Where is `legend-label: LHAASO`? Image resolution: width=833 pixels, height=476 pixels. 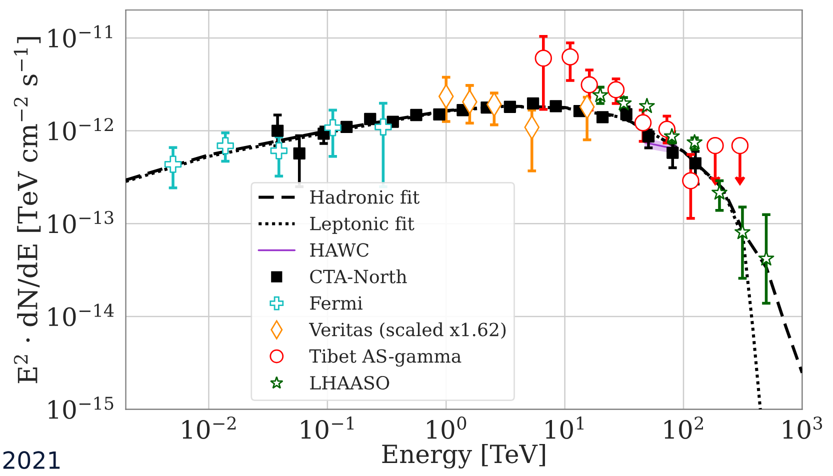
legend-label: LHAASO is located at coordinates (350, 383).